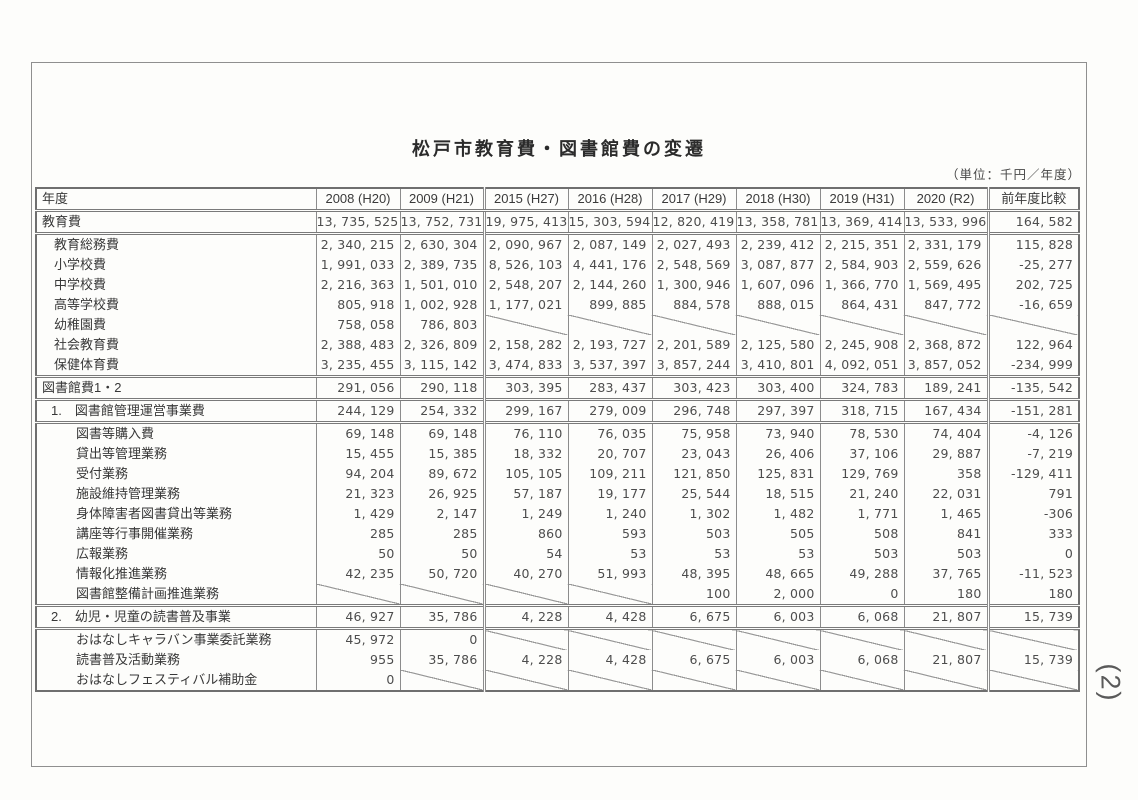  I want to click on row-label: 身体障害者図書貸出等業務, so click(175, 514).